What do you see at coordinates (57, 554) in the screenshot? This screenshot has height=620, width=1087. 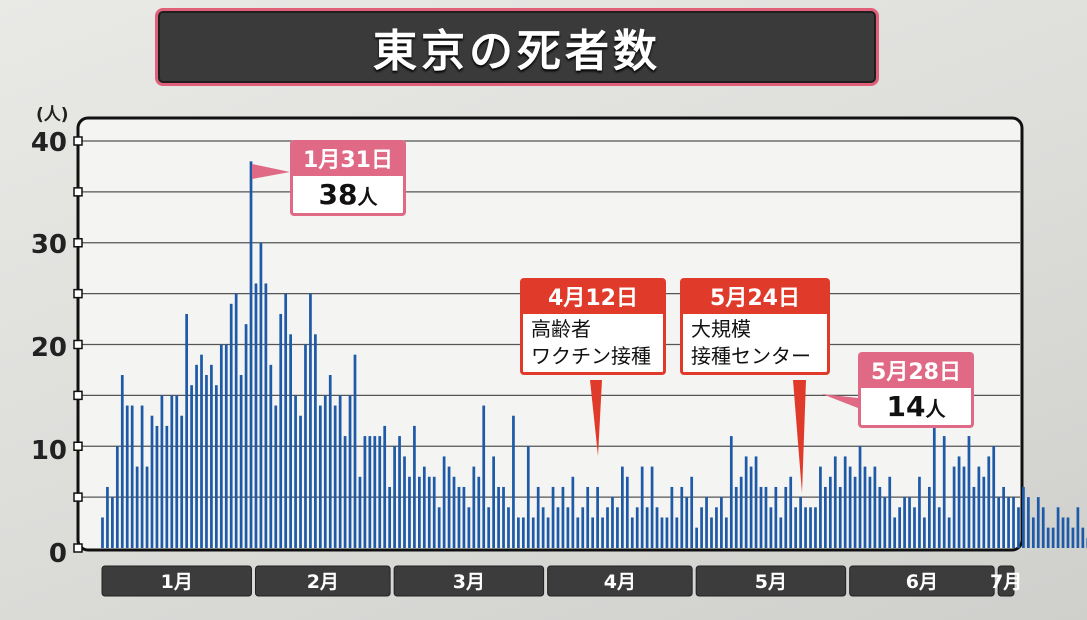 I see `y-tick-label-0: 0` at bounding box center [57, 554].